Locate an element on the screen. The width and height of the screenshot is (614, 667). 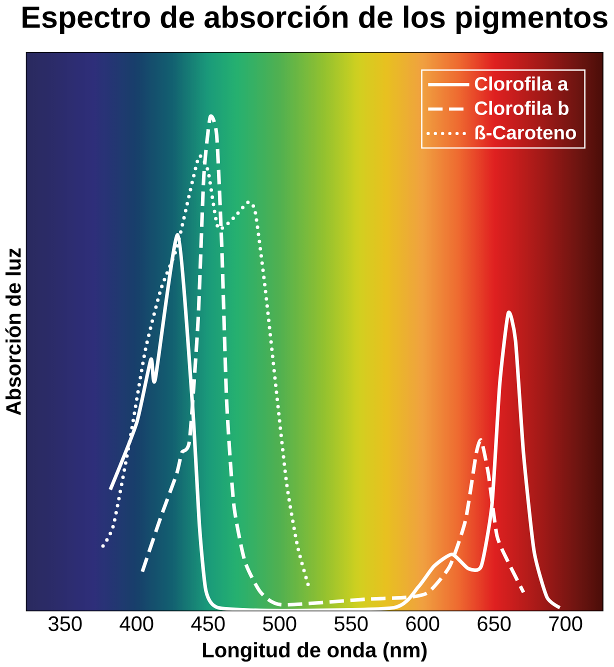
x-tick-label: 700 is located at coordinates (565, 624).